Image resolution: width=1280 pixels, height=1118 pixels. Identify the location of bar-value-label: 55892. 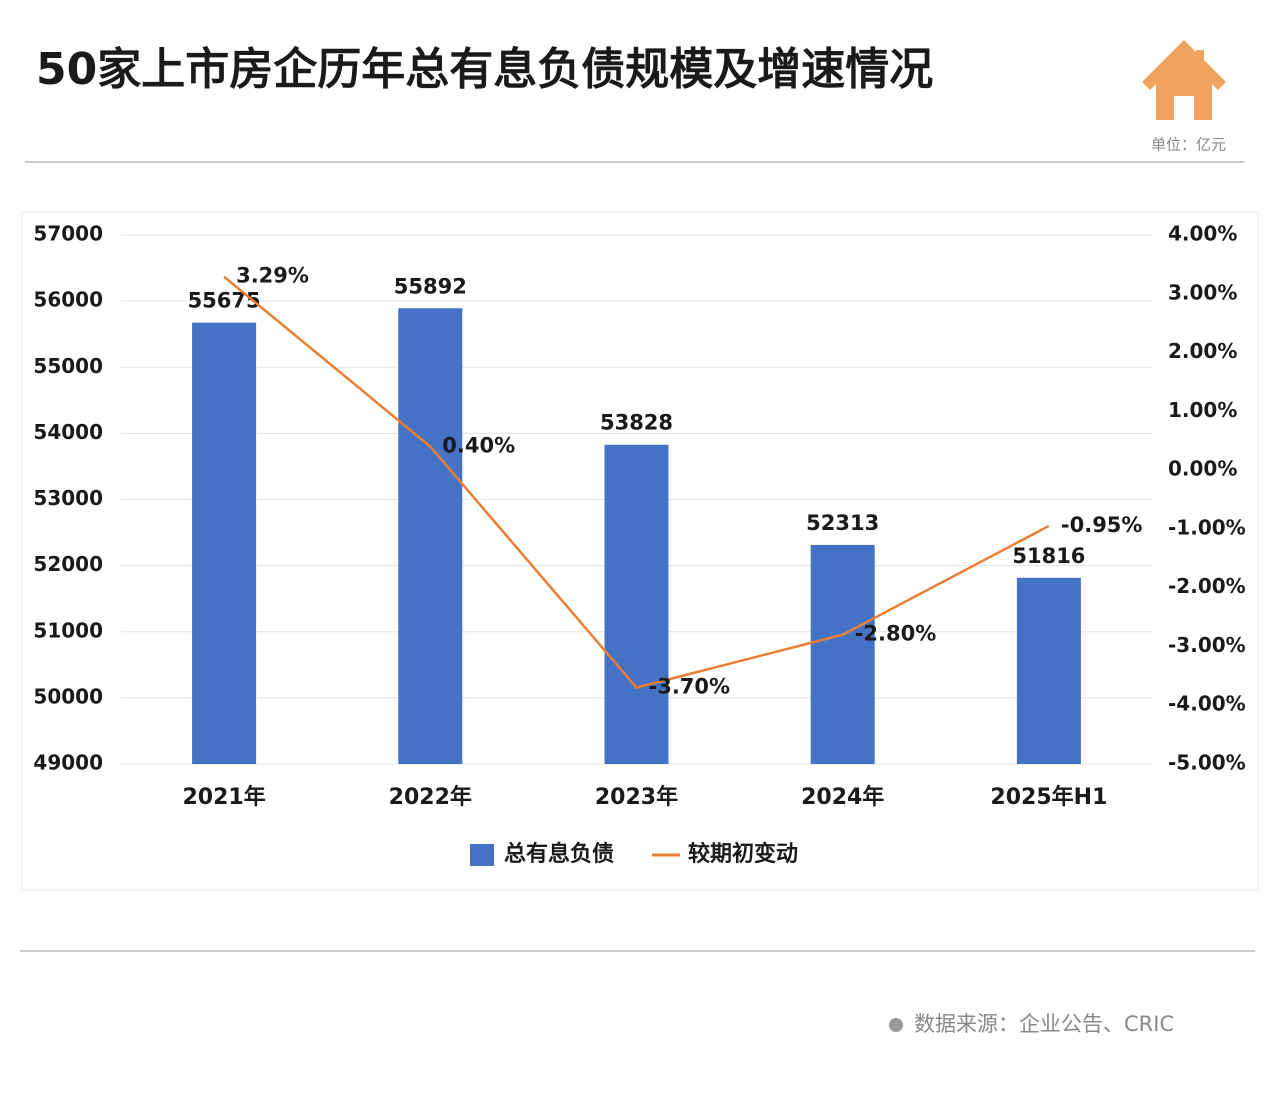
(430, 286).